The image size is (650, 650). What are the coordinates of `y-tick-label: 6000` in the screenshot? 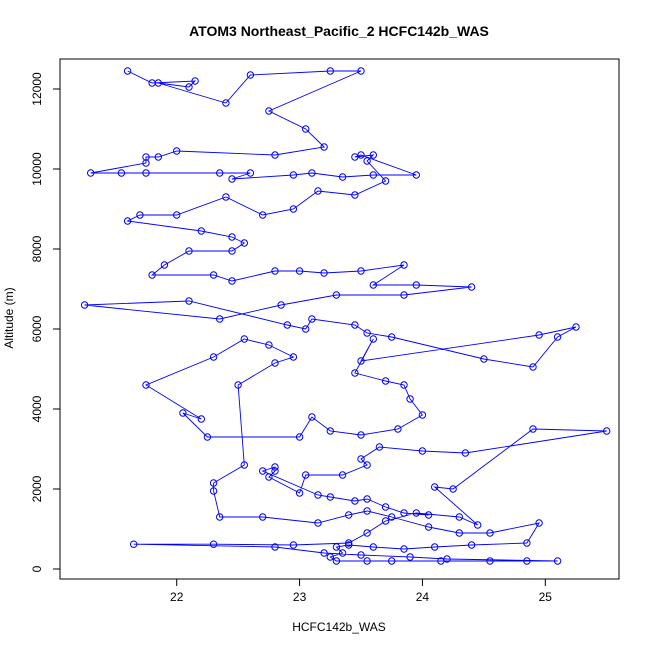 It's located at (37, 328).